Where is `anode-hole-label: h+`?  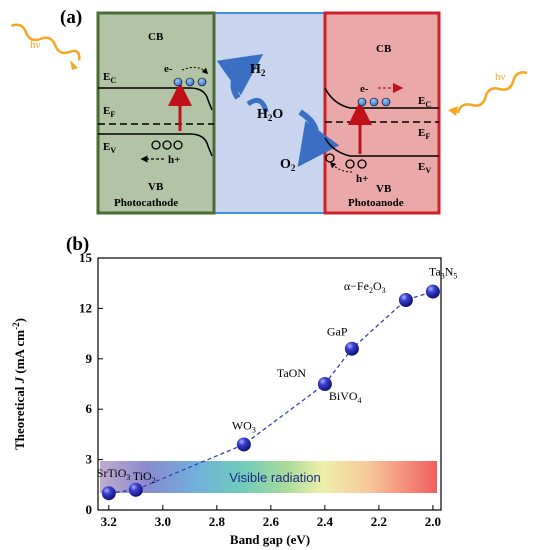
anode-hole-label: h+ is located at coordinates (362, 179).